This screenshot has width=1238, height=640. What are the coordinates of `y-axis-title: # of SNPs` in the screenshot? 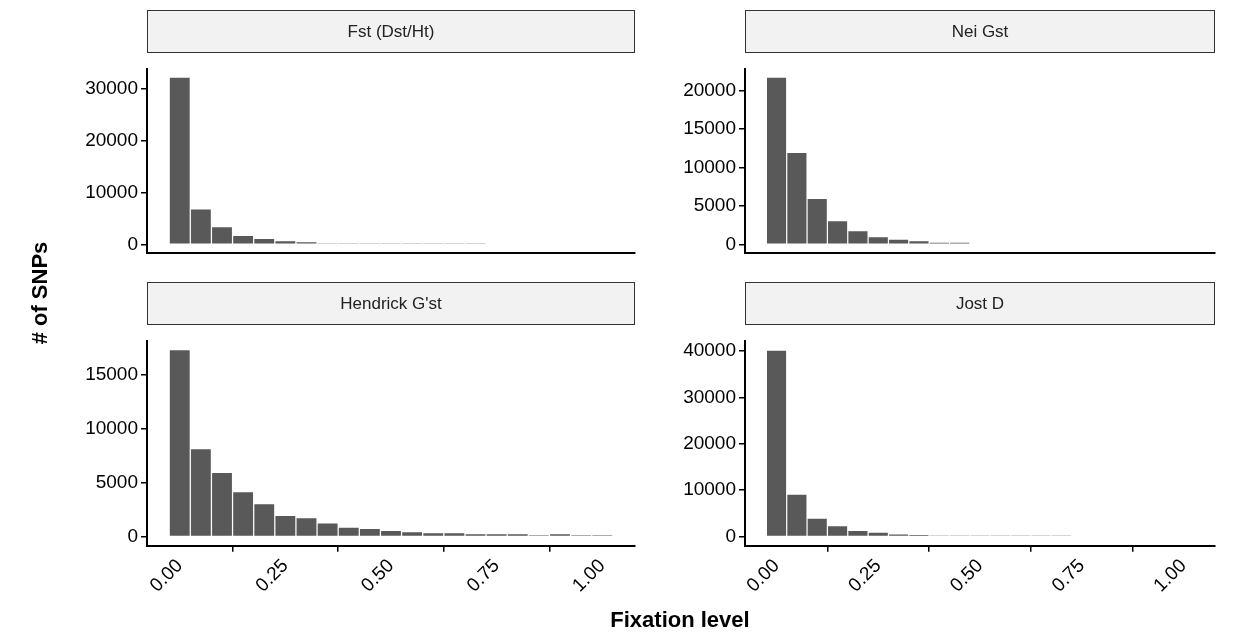 It's located at (40, 293).